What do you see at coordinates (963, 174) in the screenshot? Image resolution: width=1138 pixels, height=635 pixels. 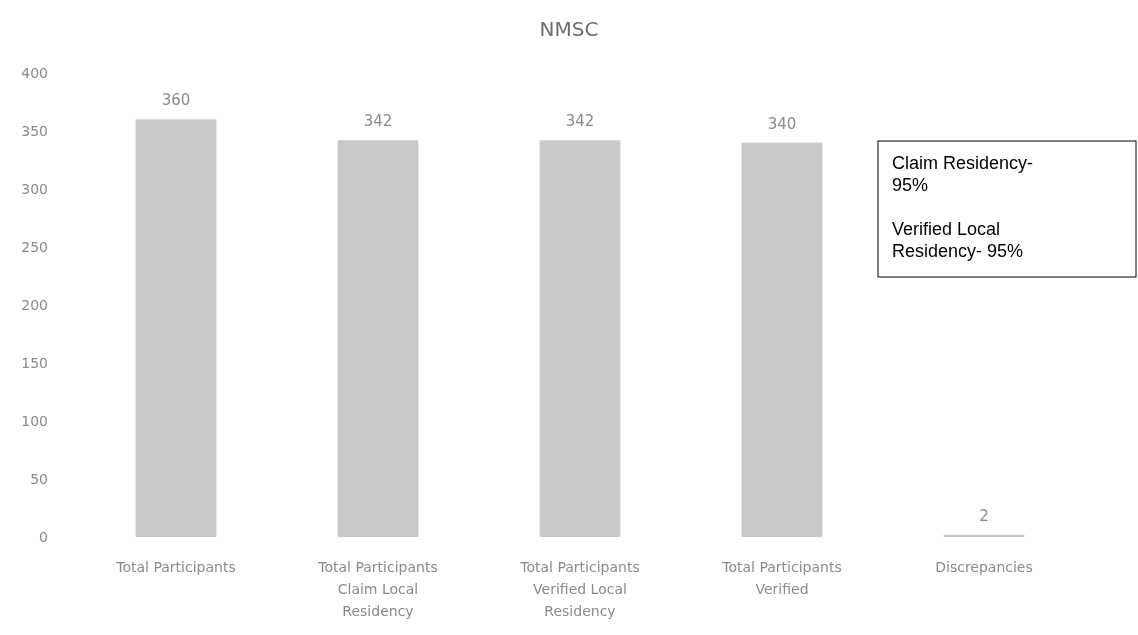 I see `annotation: Claim Residency- 95%` at bounding box center [963, 174].